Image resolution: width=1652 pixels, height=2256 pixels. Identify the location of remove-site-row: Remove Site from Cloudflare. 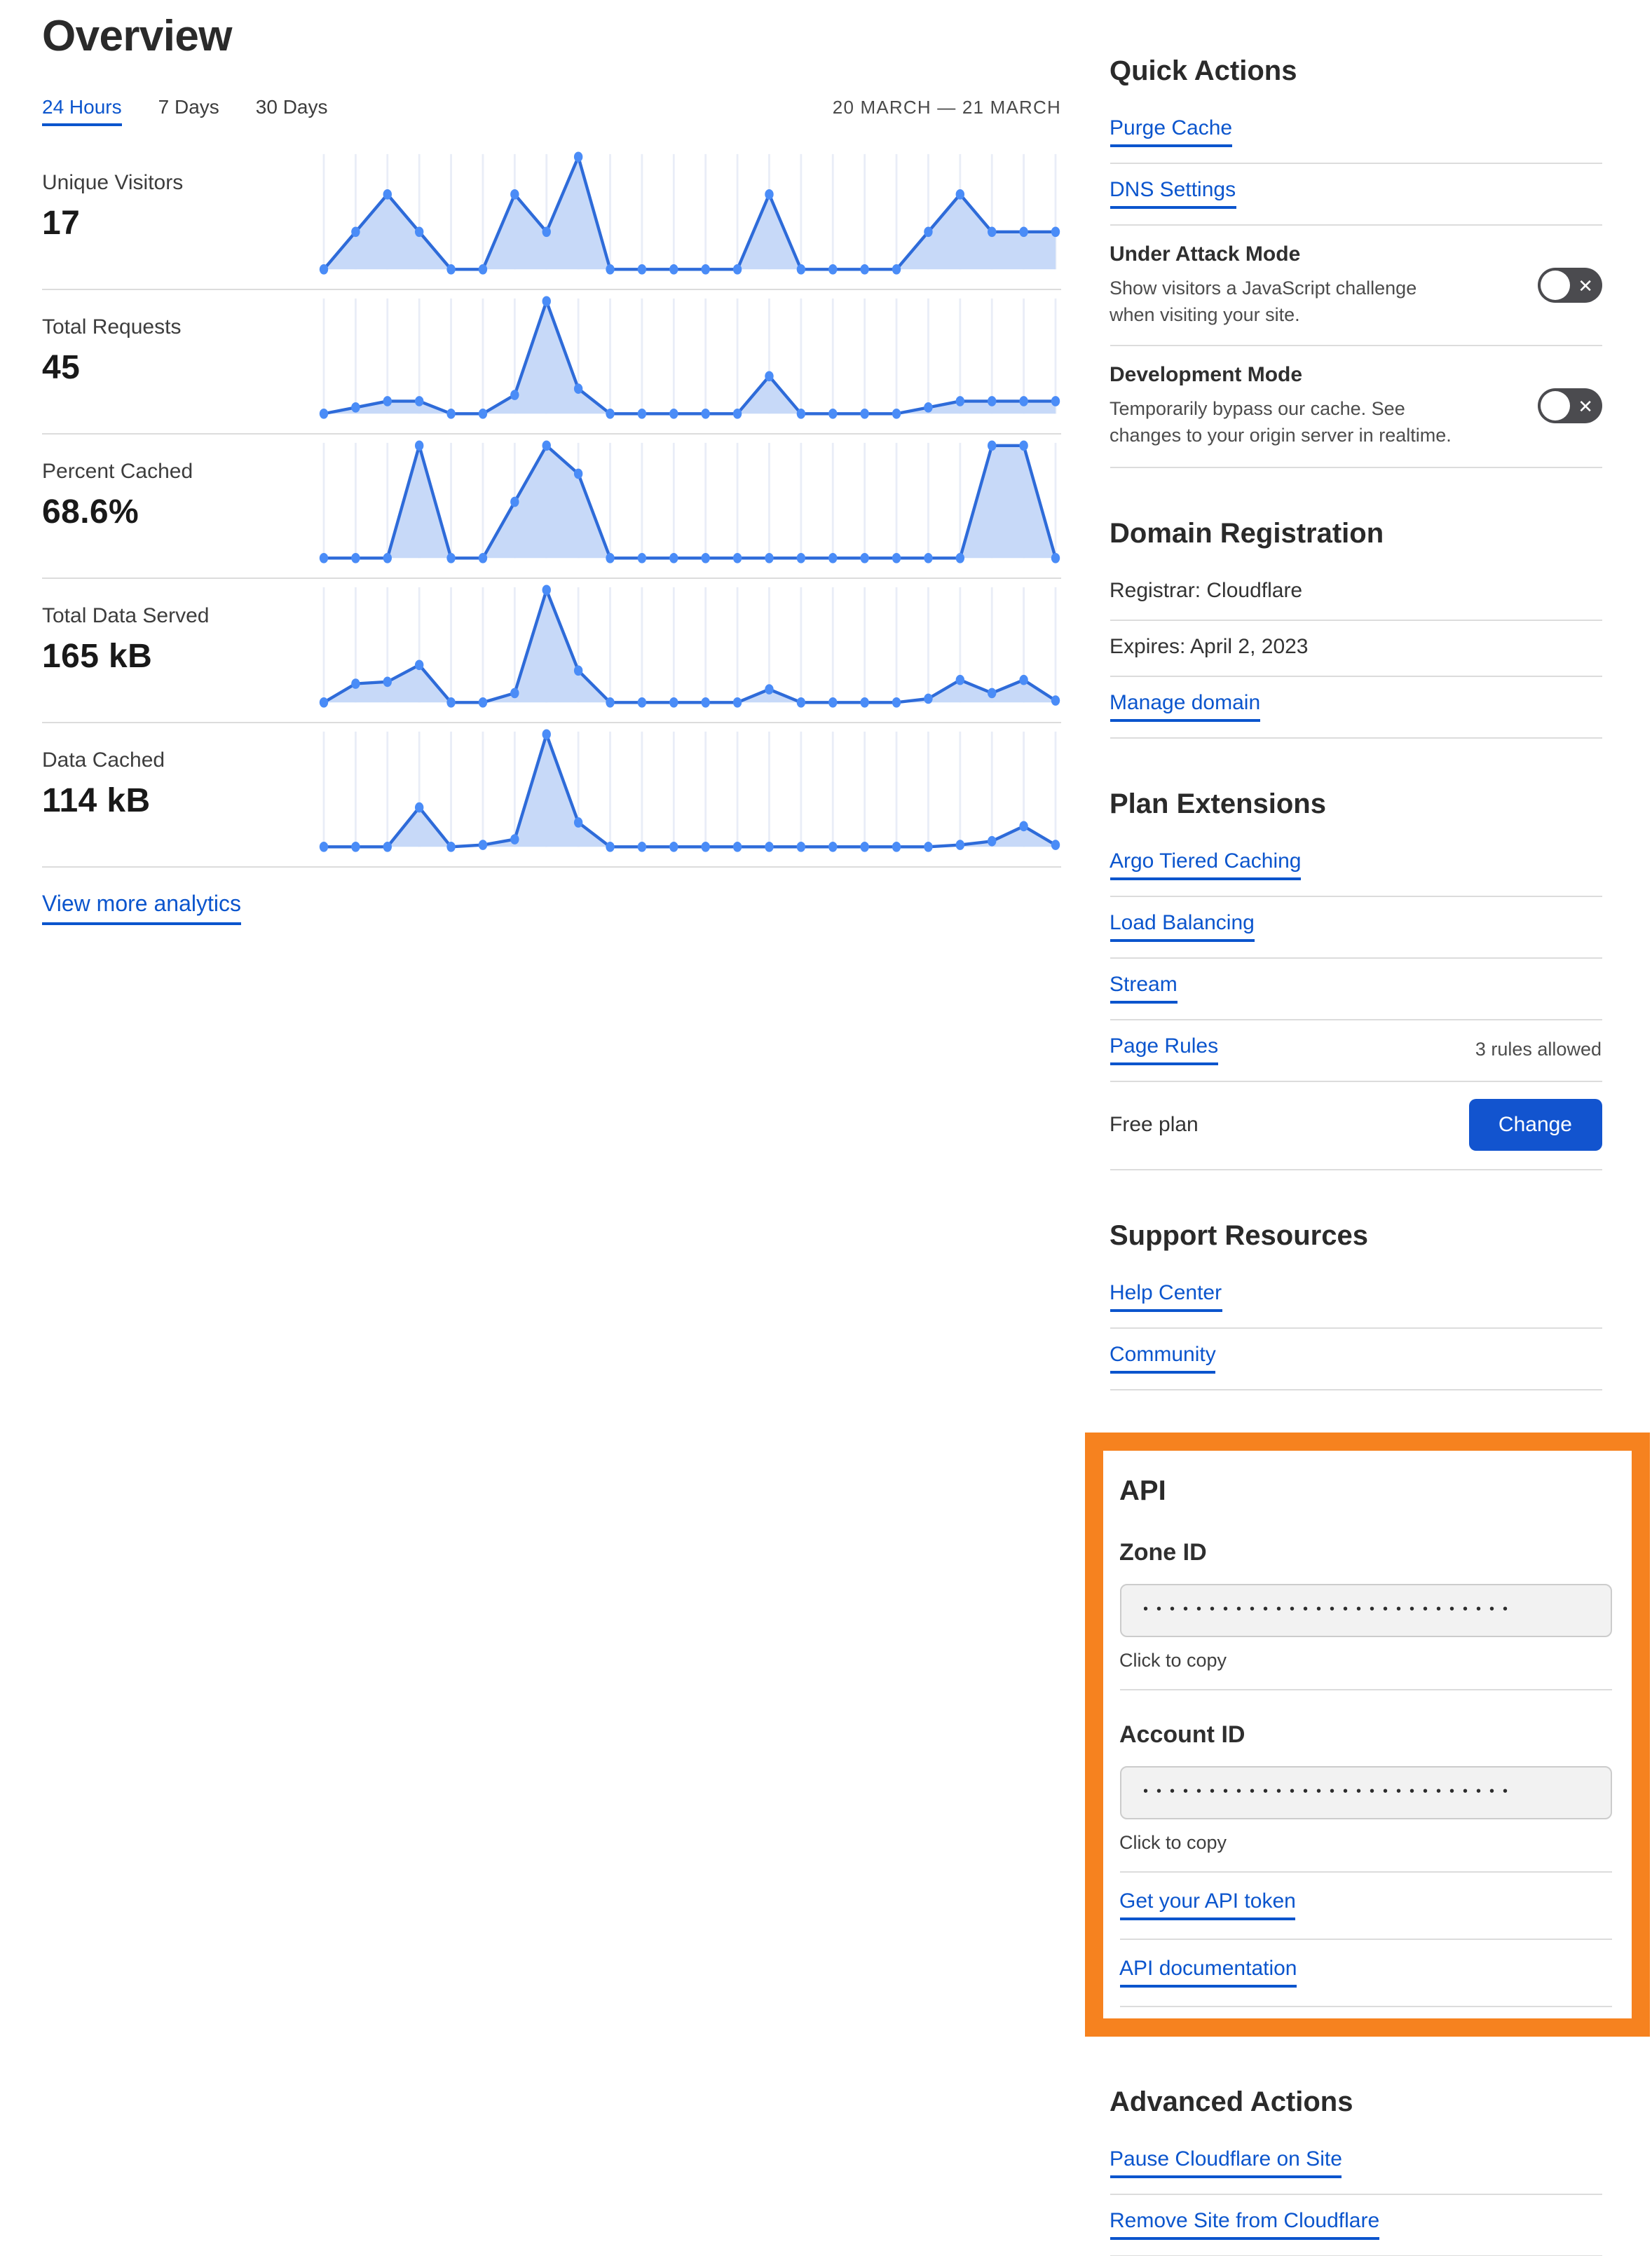
(1356, 2225).